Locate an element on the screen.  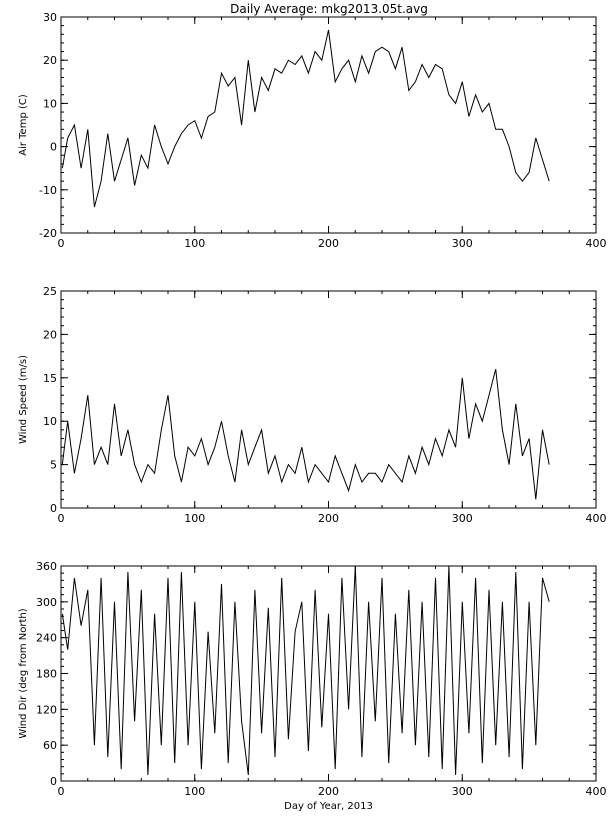
y-tick-label: 180 is located at coordinates (46, 674).